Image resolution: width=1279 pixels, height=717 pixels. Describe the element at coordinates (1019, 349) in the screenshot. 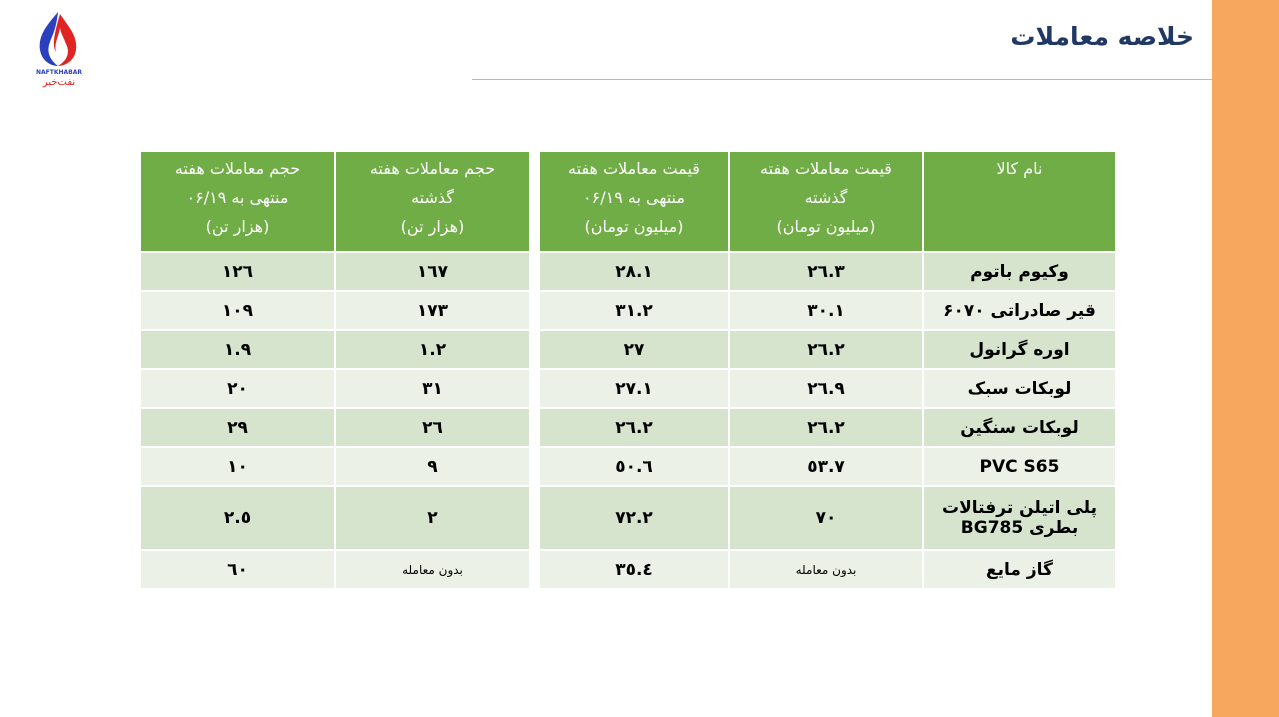

I see `cell-commodity: اوره گرانول` at that location.